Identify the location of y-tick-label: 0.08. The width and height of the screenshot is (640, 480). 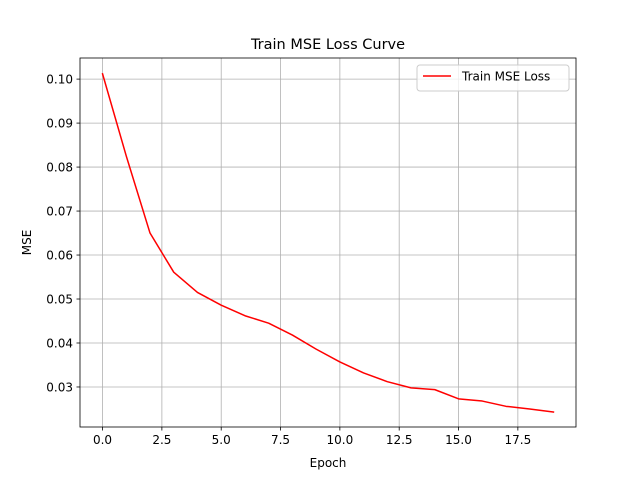
(59, 167).